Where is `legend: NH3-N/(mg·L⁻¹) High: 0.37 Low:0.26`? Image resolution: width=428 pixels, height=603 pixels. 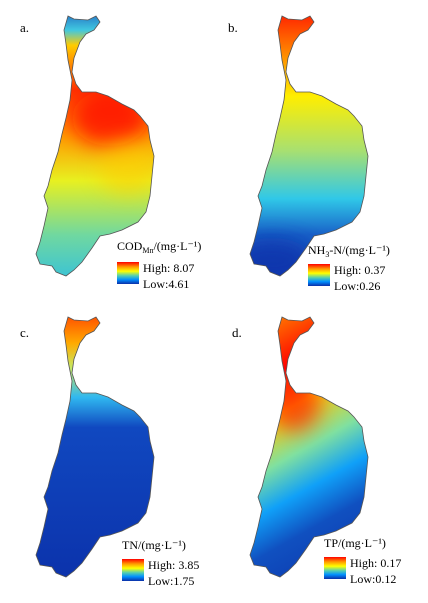 legend: NH3-N/(mg·L⁻¹) High: 0.37 Low:0.26 is located at coordinates (349, 267).